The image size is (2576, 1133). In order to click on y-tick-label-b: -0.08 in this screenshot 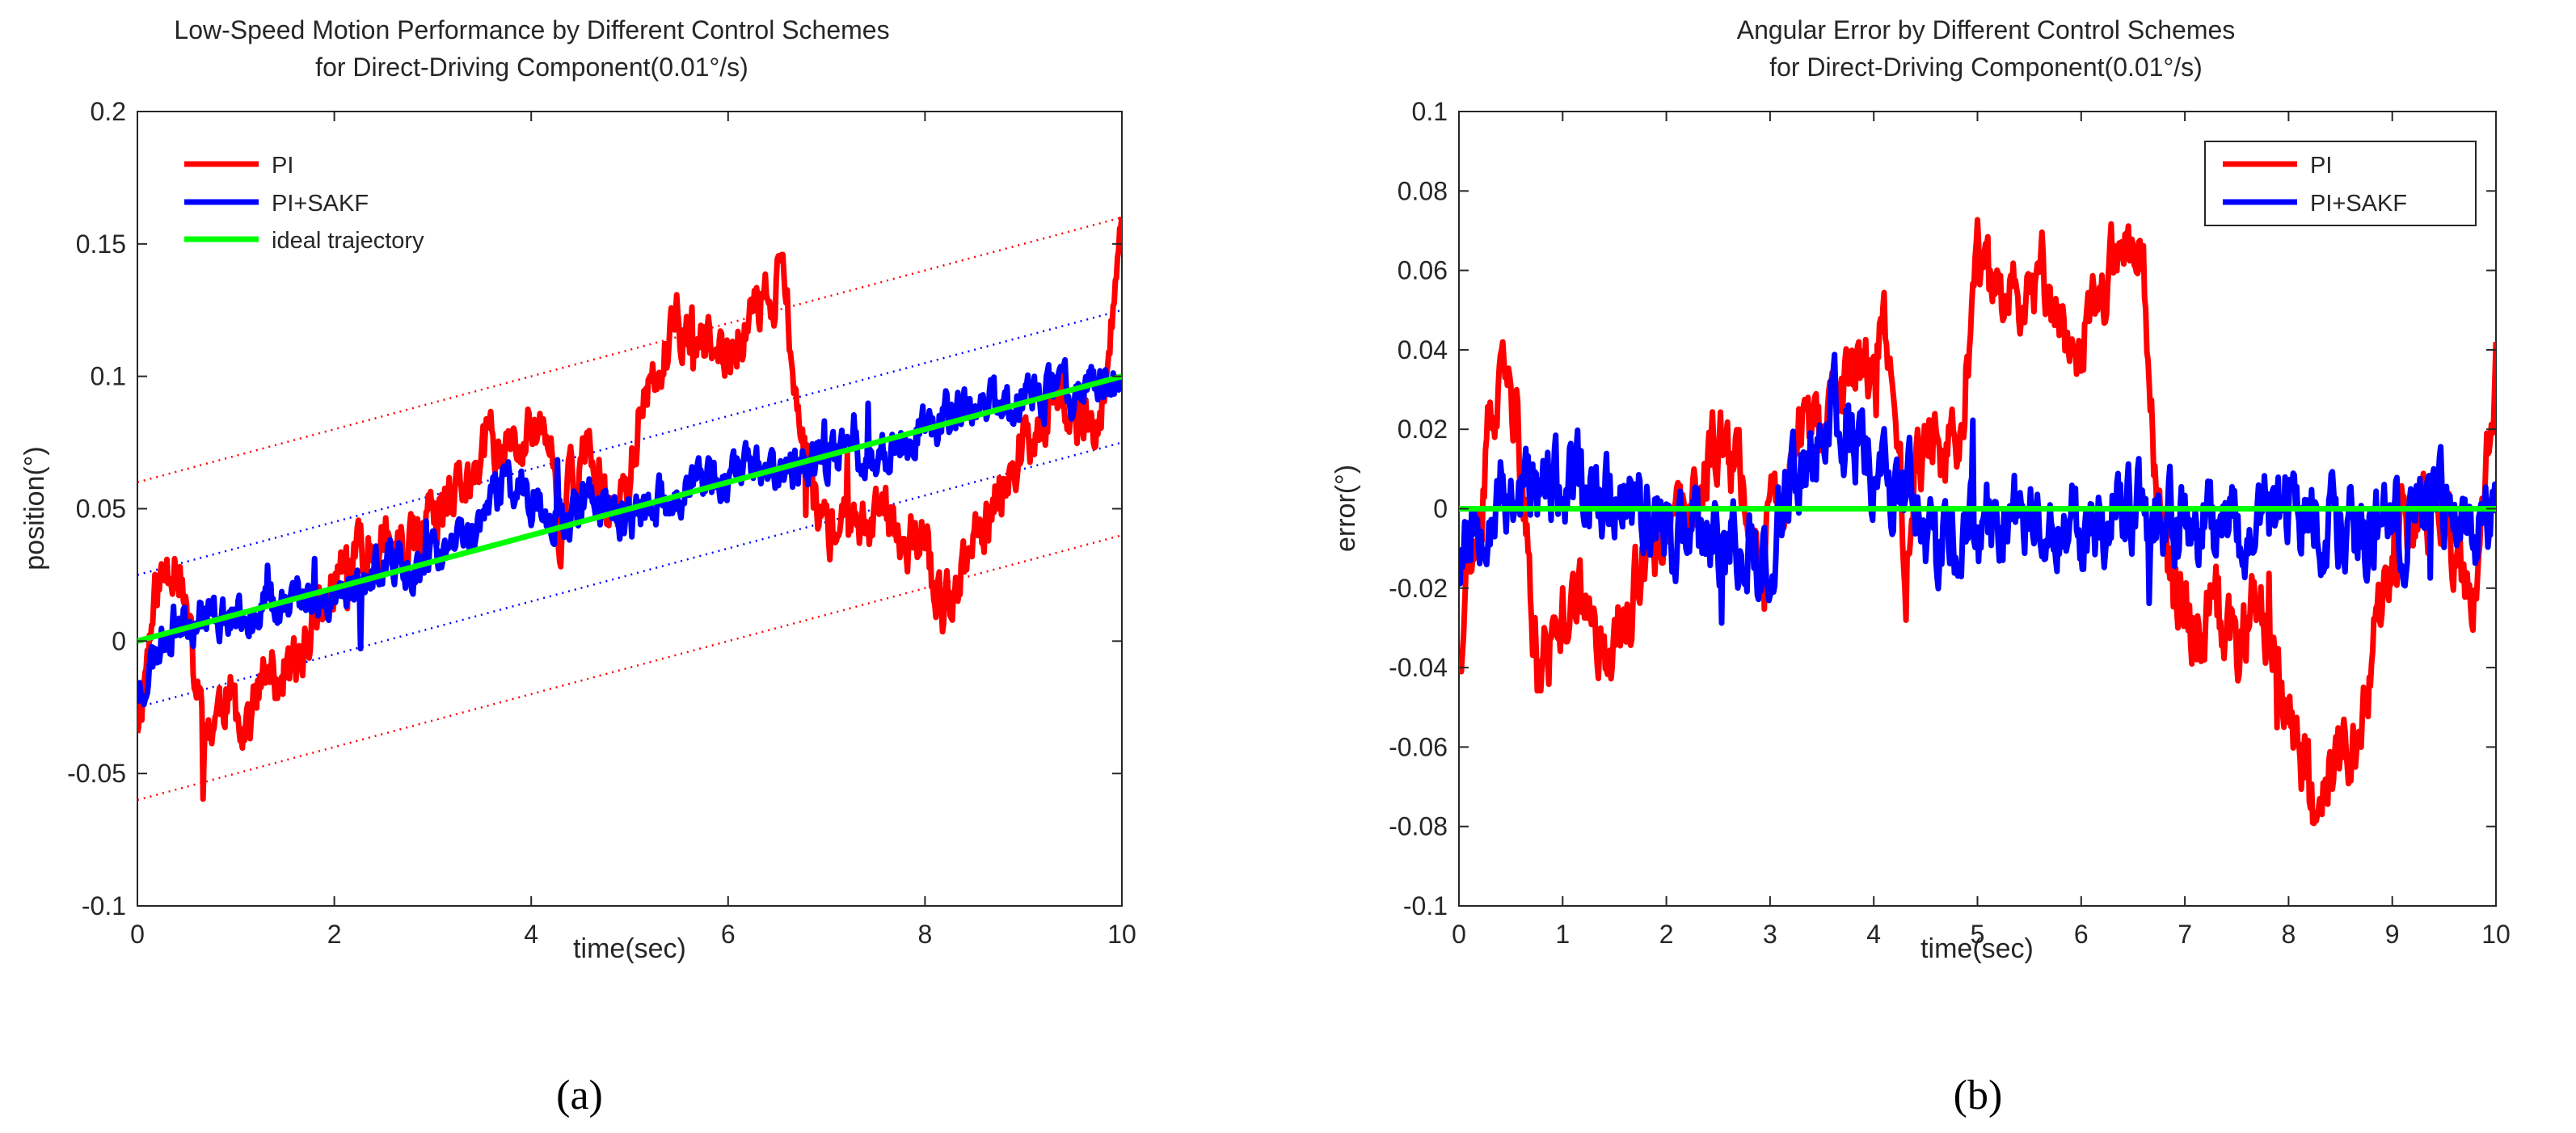, I will do `click(1419, 826)`.